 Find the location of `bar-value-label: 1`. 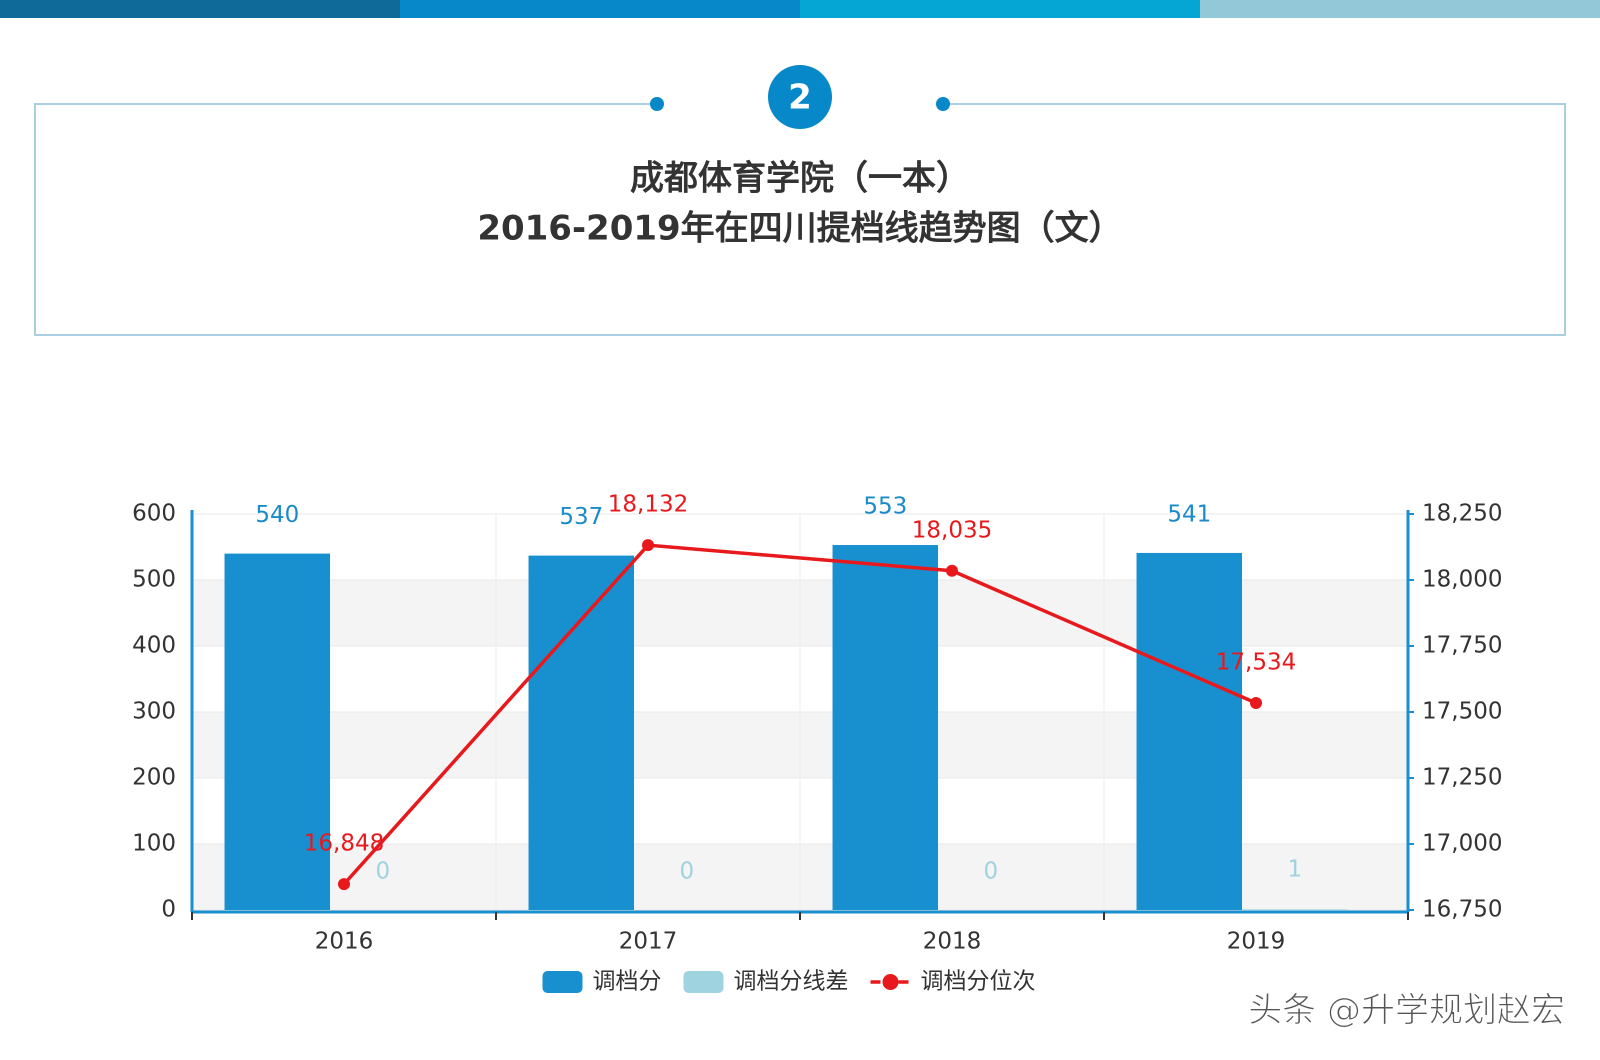

bar-value-label: 1 is located at coordinates (1294, 870).